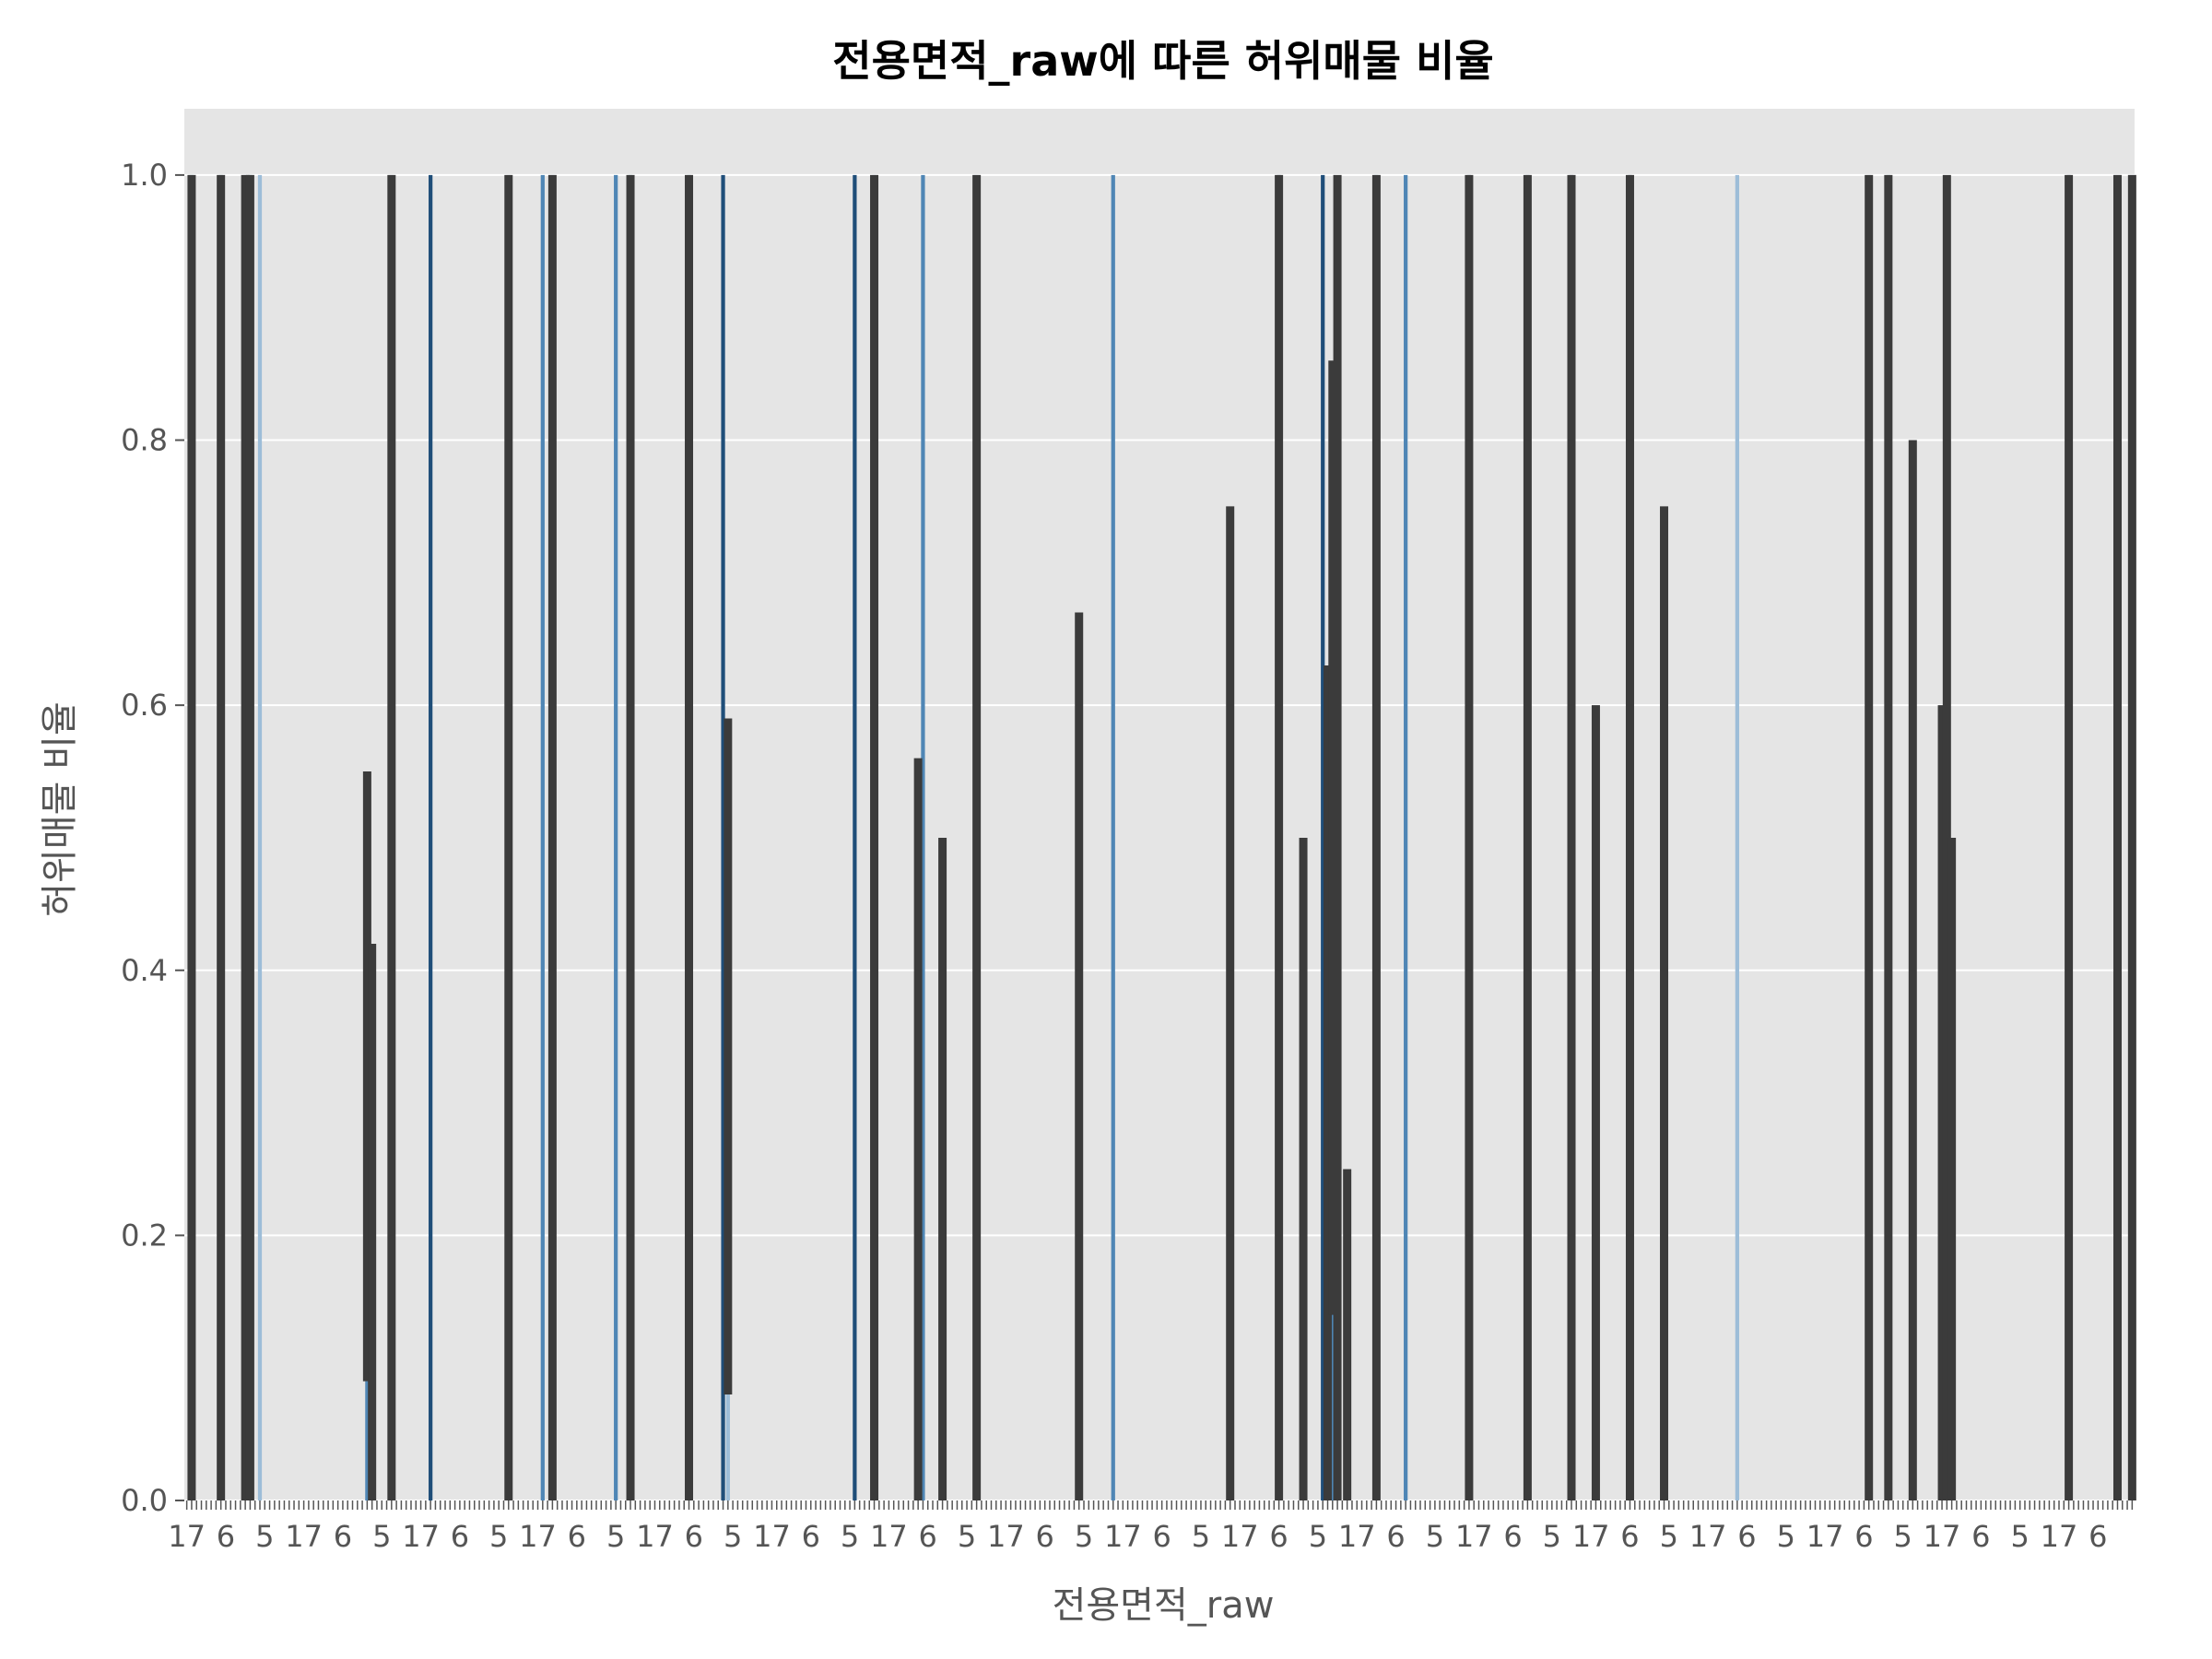 The height and width of the screenshot is (1659, 2212). What do you see at coordinates (60, 809) in the screenshot?
I see `y-axis-label: 허위매물 비율` at bounding box center [60, 809].